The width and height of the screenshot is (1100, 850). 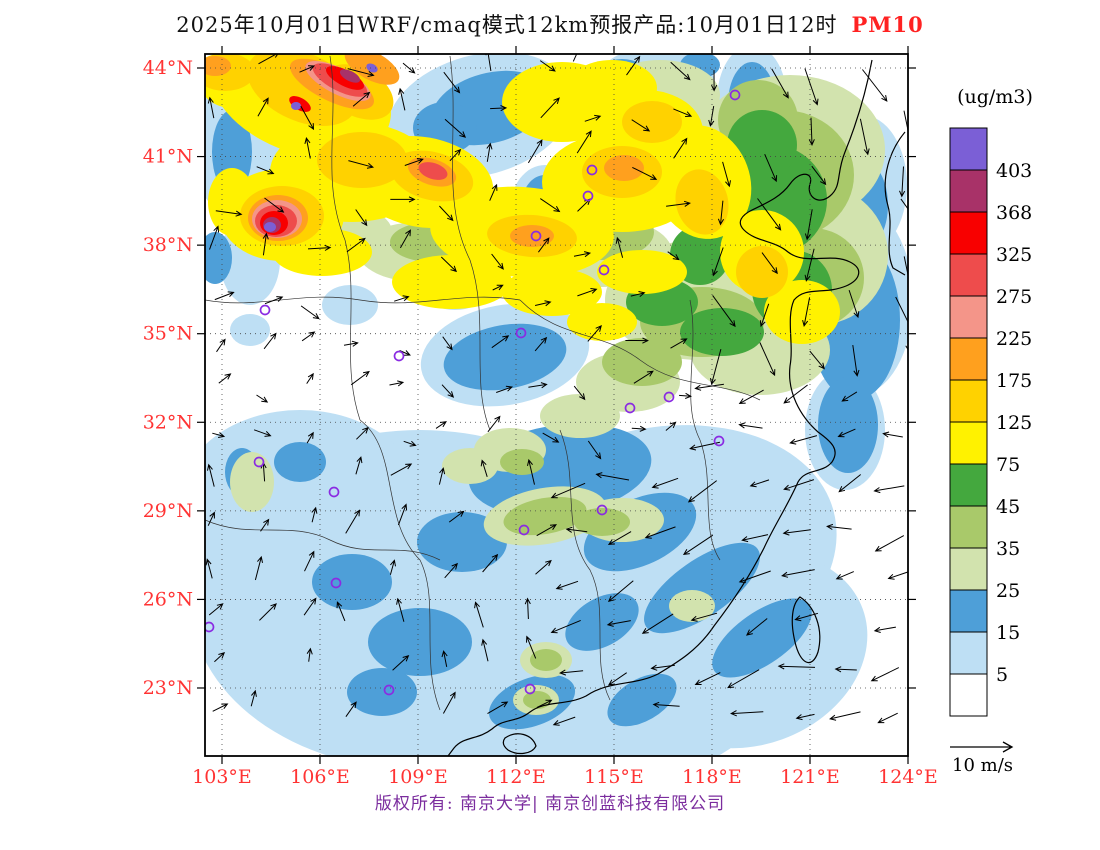 What do you see at coordinates (614, 777) in the screenshot?
I see `lon-label: 115°E` at bounding box center [614, 777].